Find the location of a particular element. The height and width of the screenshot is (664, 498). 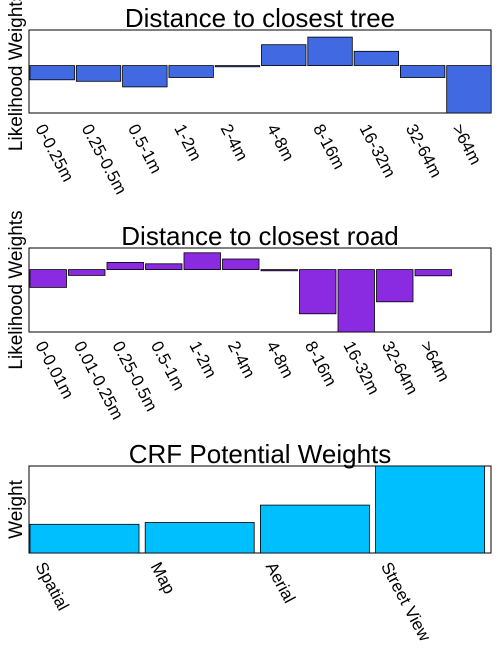

x-tick-label: Map is located at coordinates (163, 578).